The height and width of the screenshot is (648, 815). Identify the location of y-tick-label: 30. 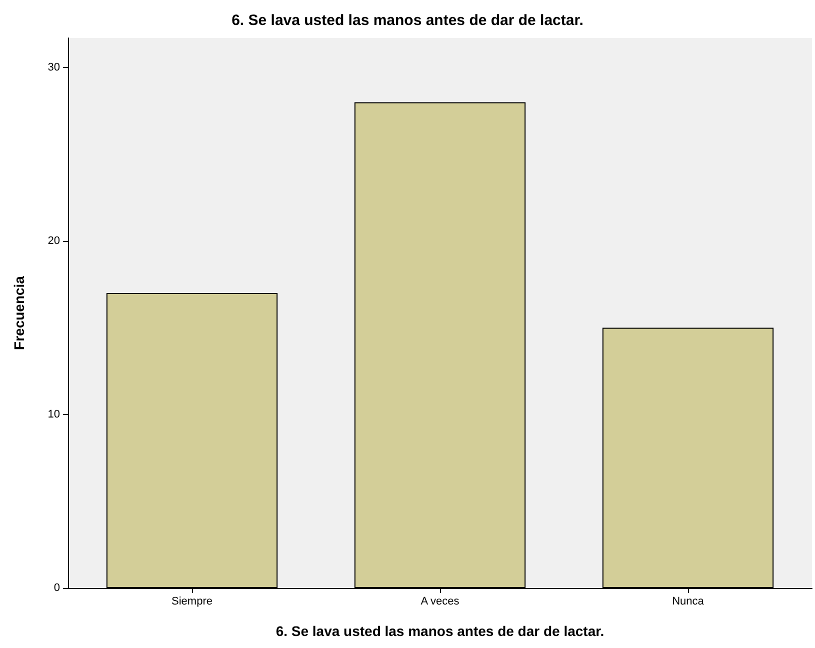
(54, 67).